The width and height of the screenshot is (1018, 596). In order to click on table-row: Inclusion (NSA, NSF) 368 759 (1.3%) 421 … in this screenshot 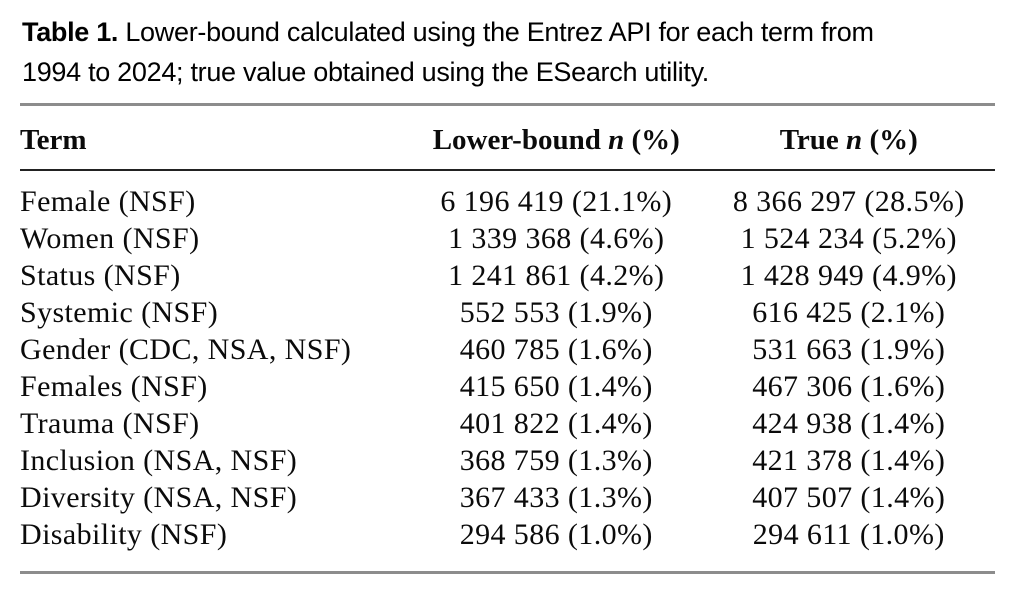, I will do `click(507, 460)`.